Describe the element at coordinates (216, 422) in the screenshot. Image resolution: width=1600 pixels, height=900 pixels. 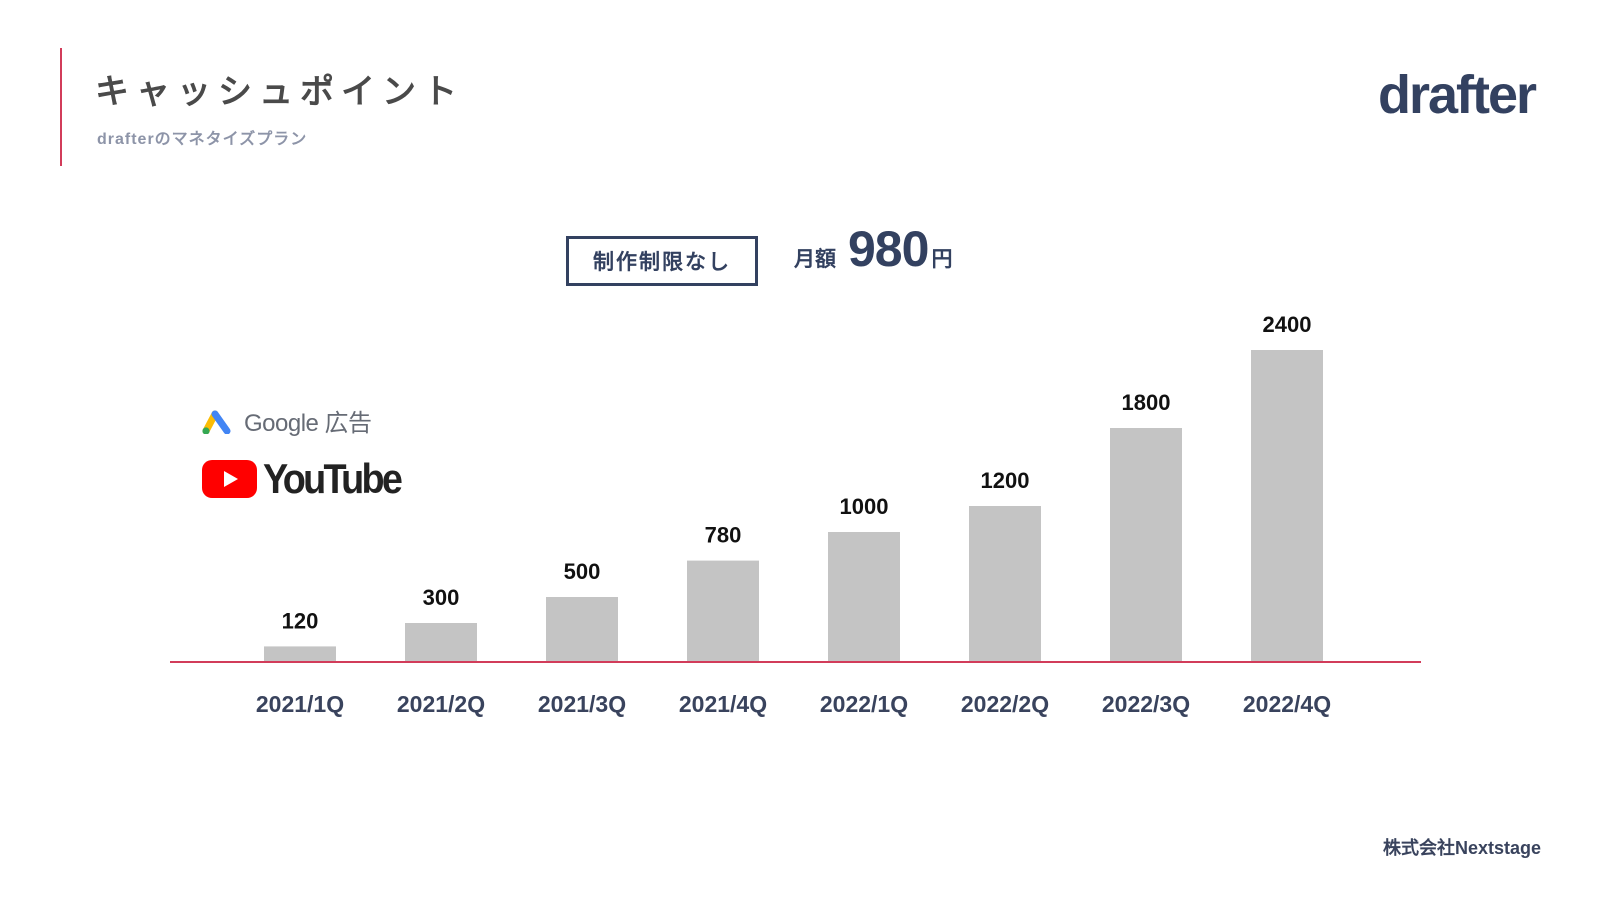
I see `google-ads-icon` at that location.